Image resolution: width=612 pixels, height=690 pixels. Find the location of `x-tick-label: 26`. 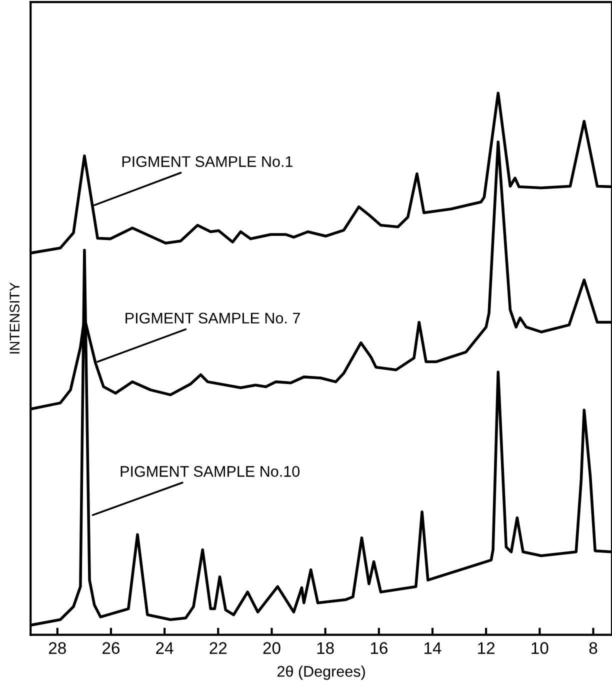

x-tick-label: 26 is located at coordinates (111, 648).